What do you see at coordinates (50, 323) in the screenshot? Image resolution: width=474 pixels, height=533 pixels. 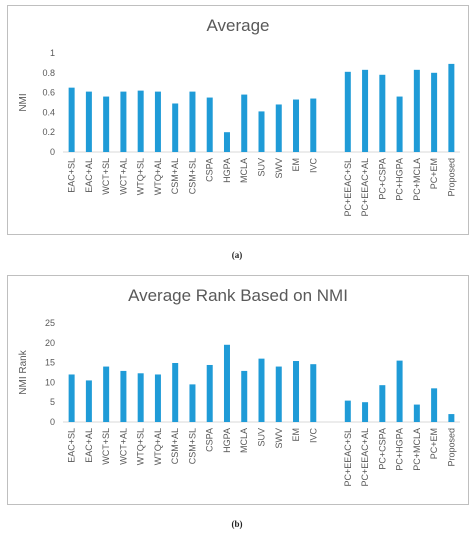 I see `y-tick-label: 25` at bounding box center [50, 323].